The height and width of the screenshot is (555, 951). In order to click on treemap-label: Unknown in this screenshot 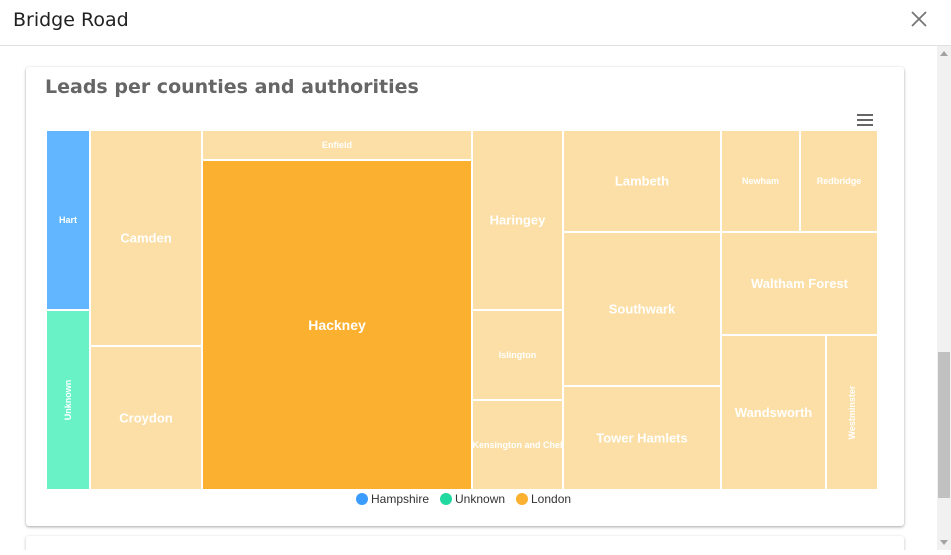, I will do `click(68, 400)`.